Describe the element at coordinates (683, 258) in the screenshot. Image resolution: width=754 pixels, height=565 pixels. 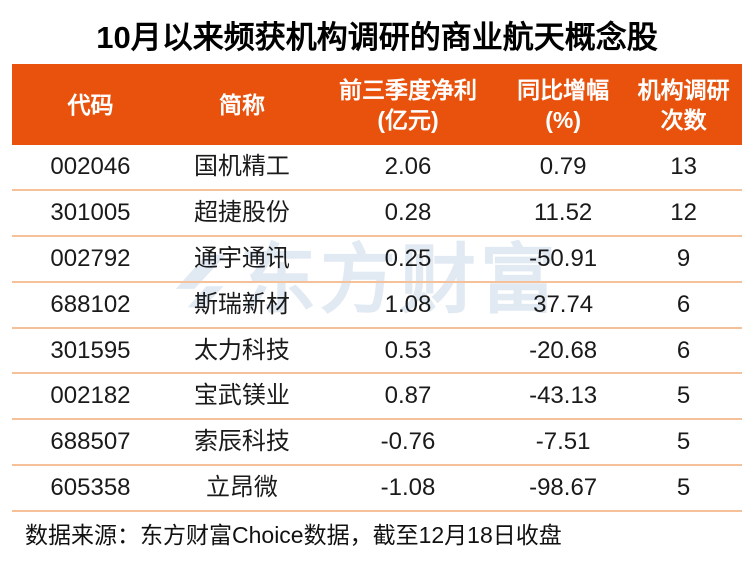
I see `cell-surveys: 9` at that location.